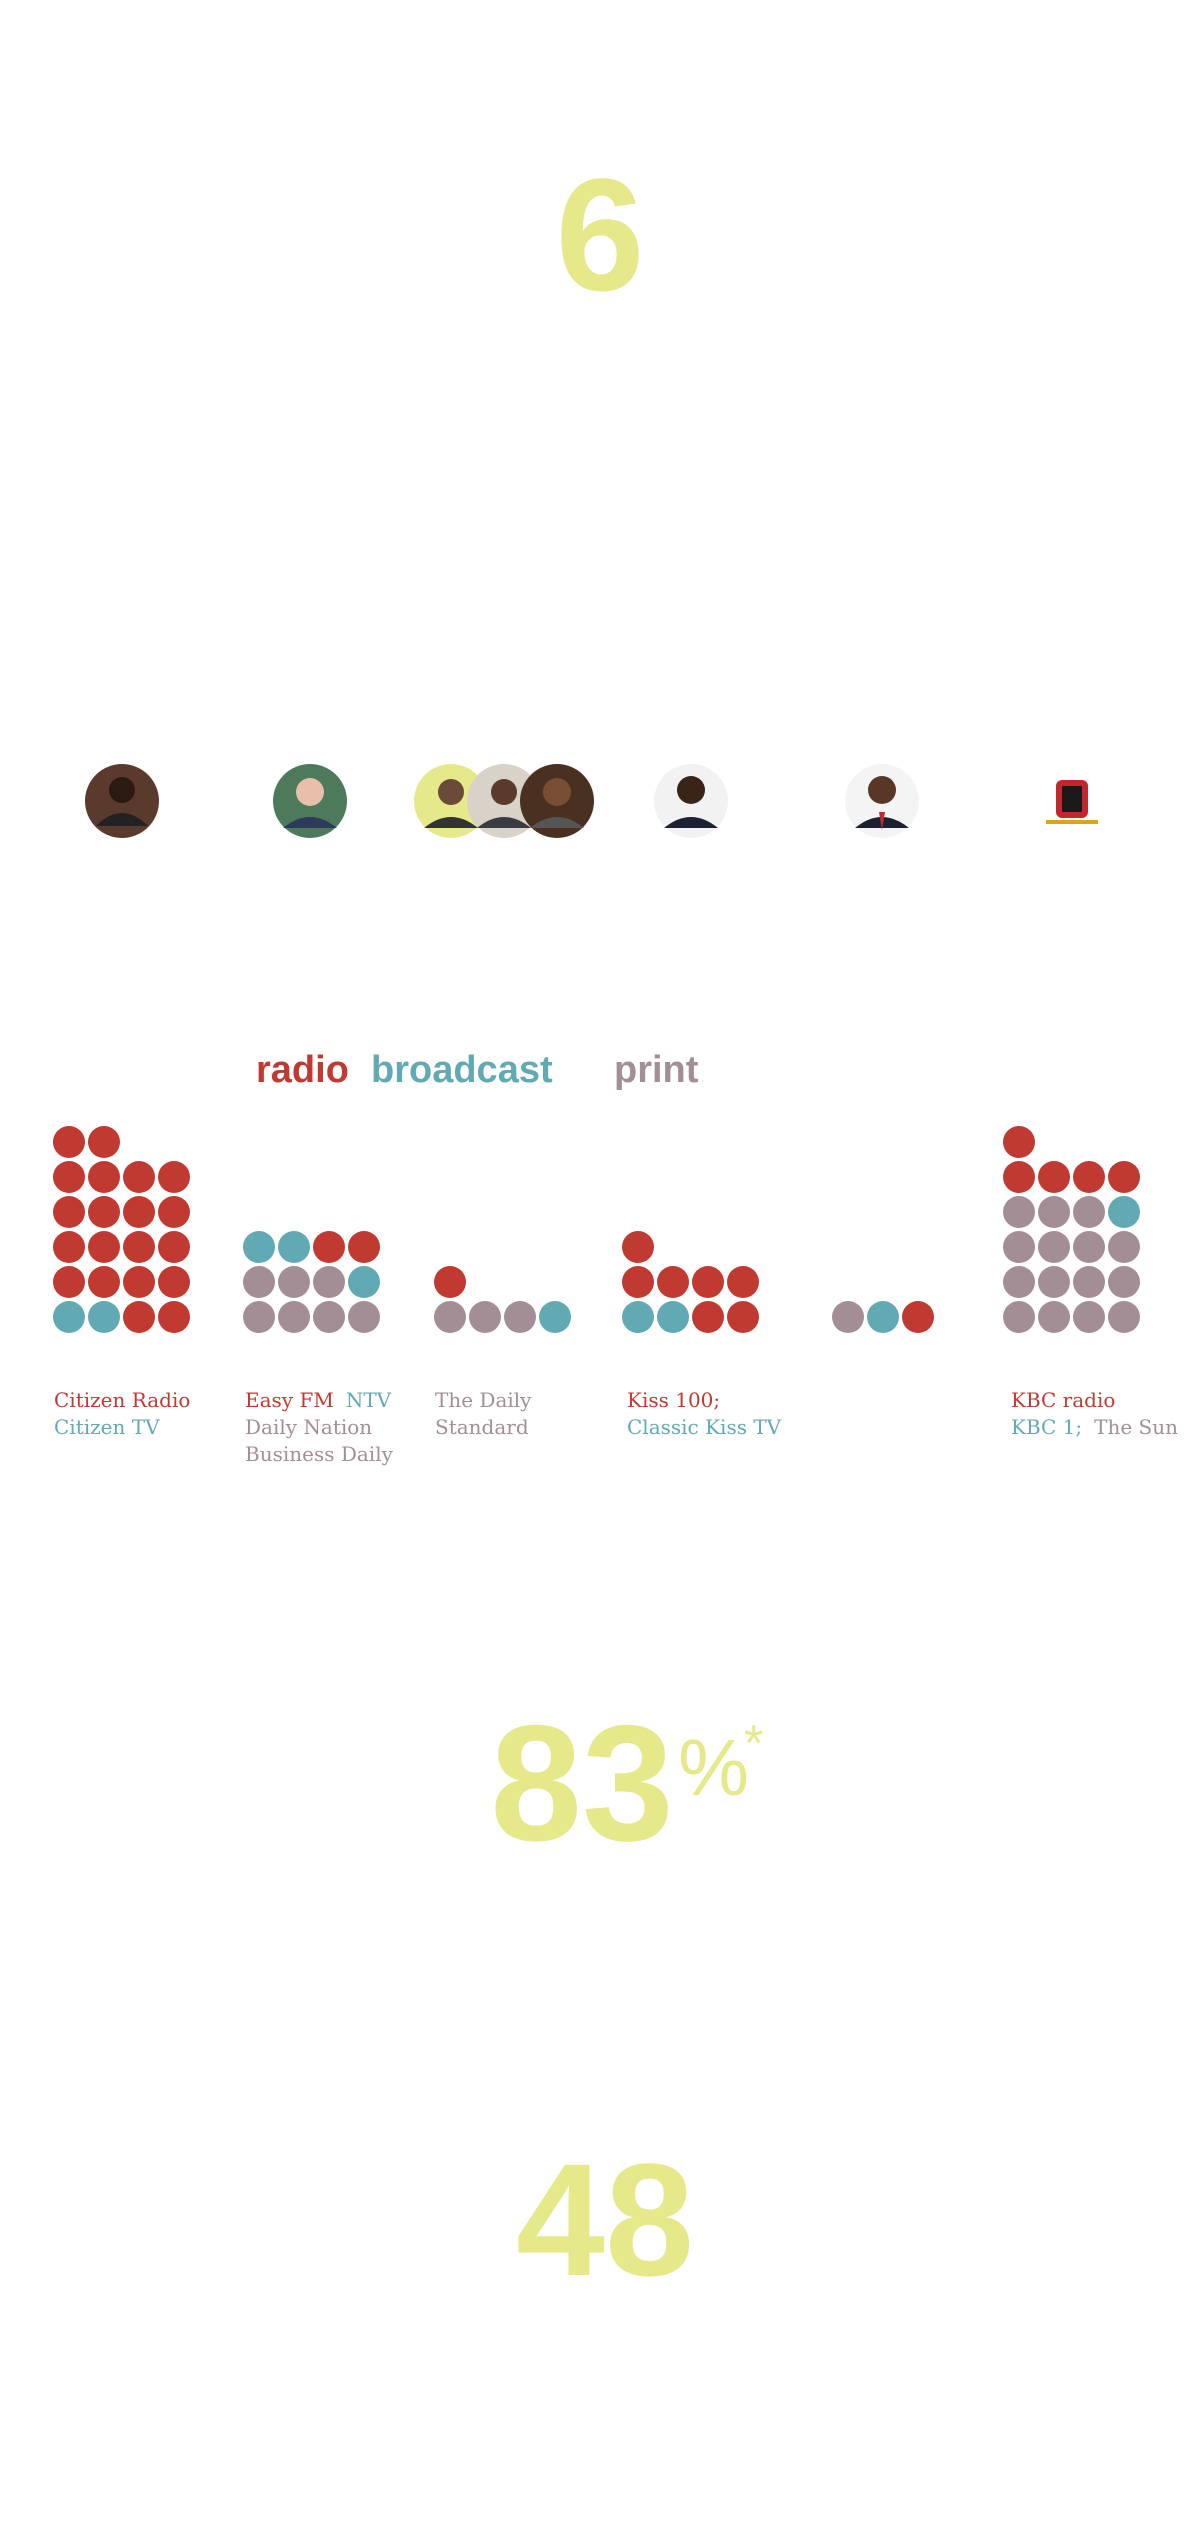 The height and width of the screenshot is (2538, 1200). What do you see at coordinates (1046, 1427) in the screenshot?
I see `outlet-name: KBC 1;` at bounding box center [1046, 1427].